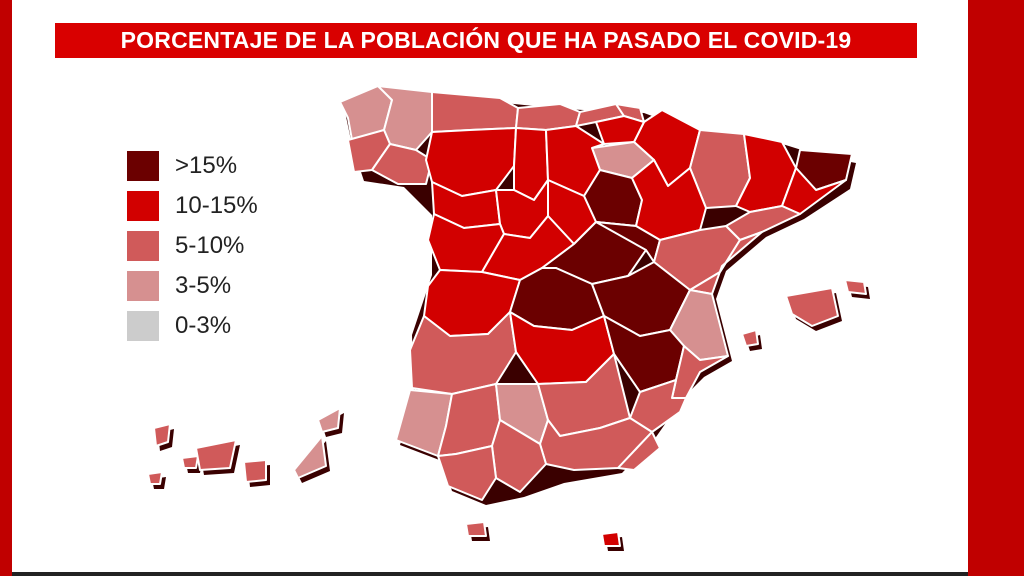 This screenshot has height=576, width=1024. Describe the element at coordinates (206, 165) in the screenshot. I see `legend-label: >15%` at that location.